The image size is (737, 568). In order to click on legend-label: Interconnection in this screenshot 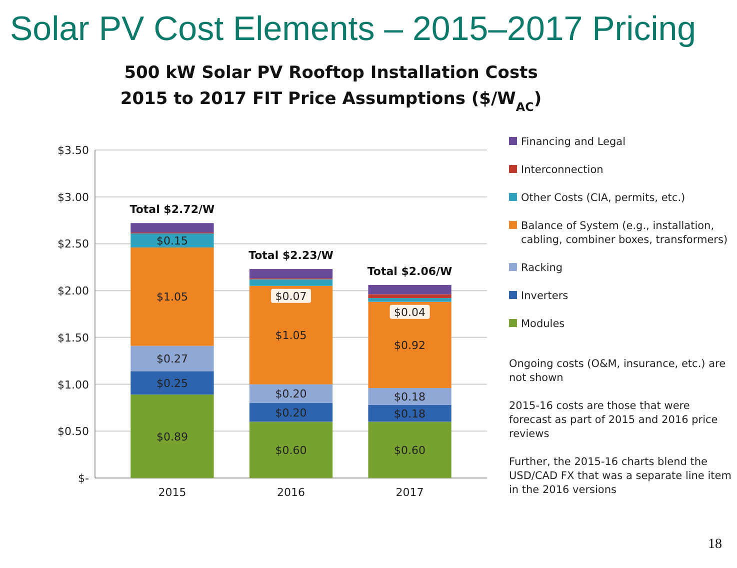, I will do `click(562, 170)`.